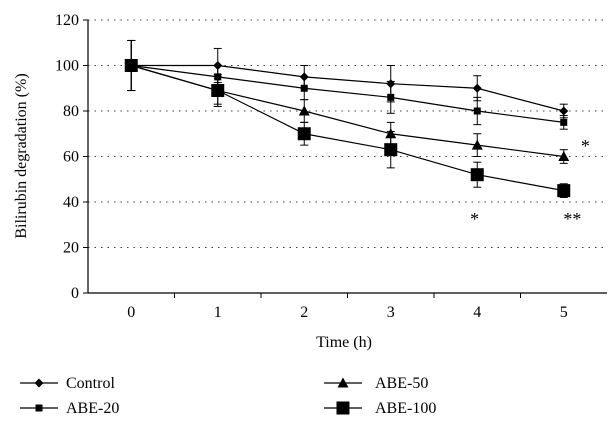 The width and height of the screenshot is (609, 423). What do you see at coordinates (71, 202) in the screenshot?
I see `y-tick-label-40: 40` at bounding box center [71, 202].